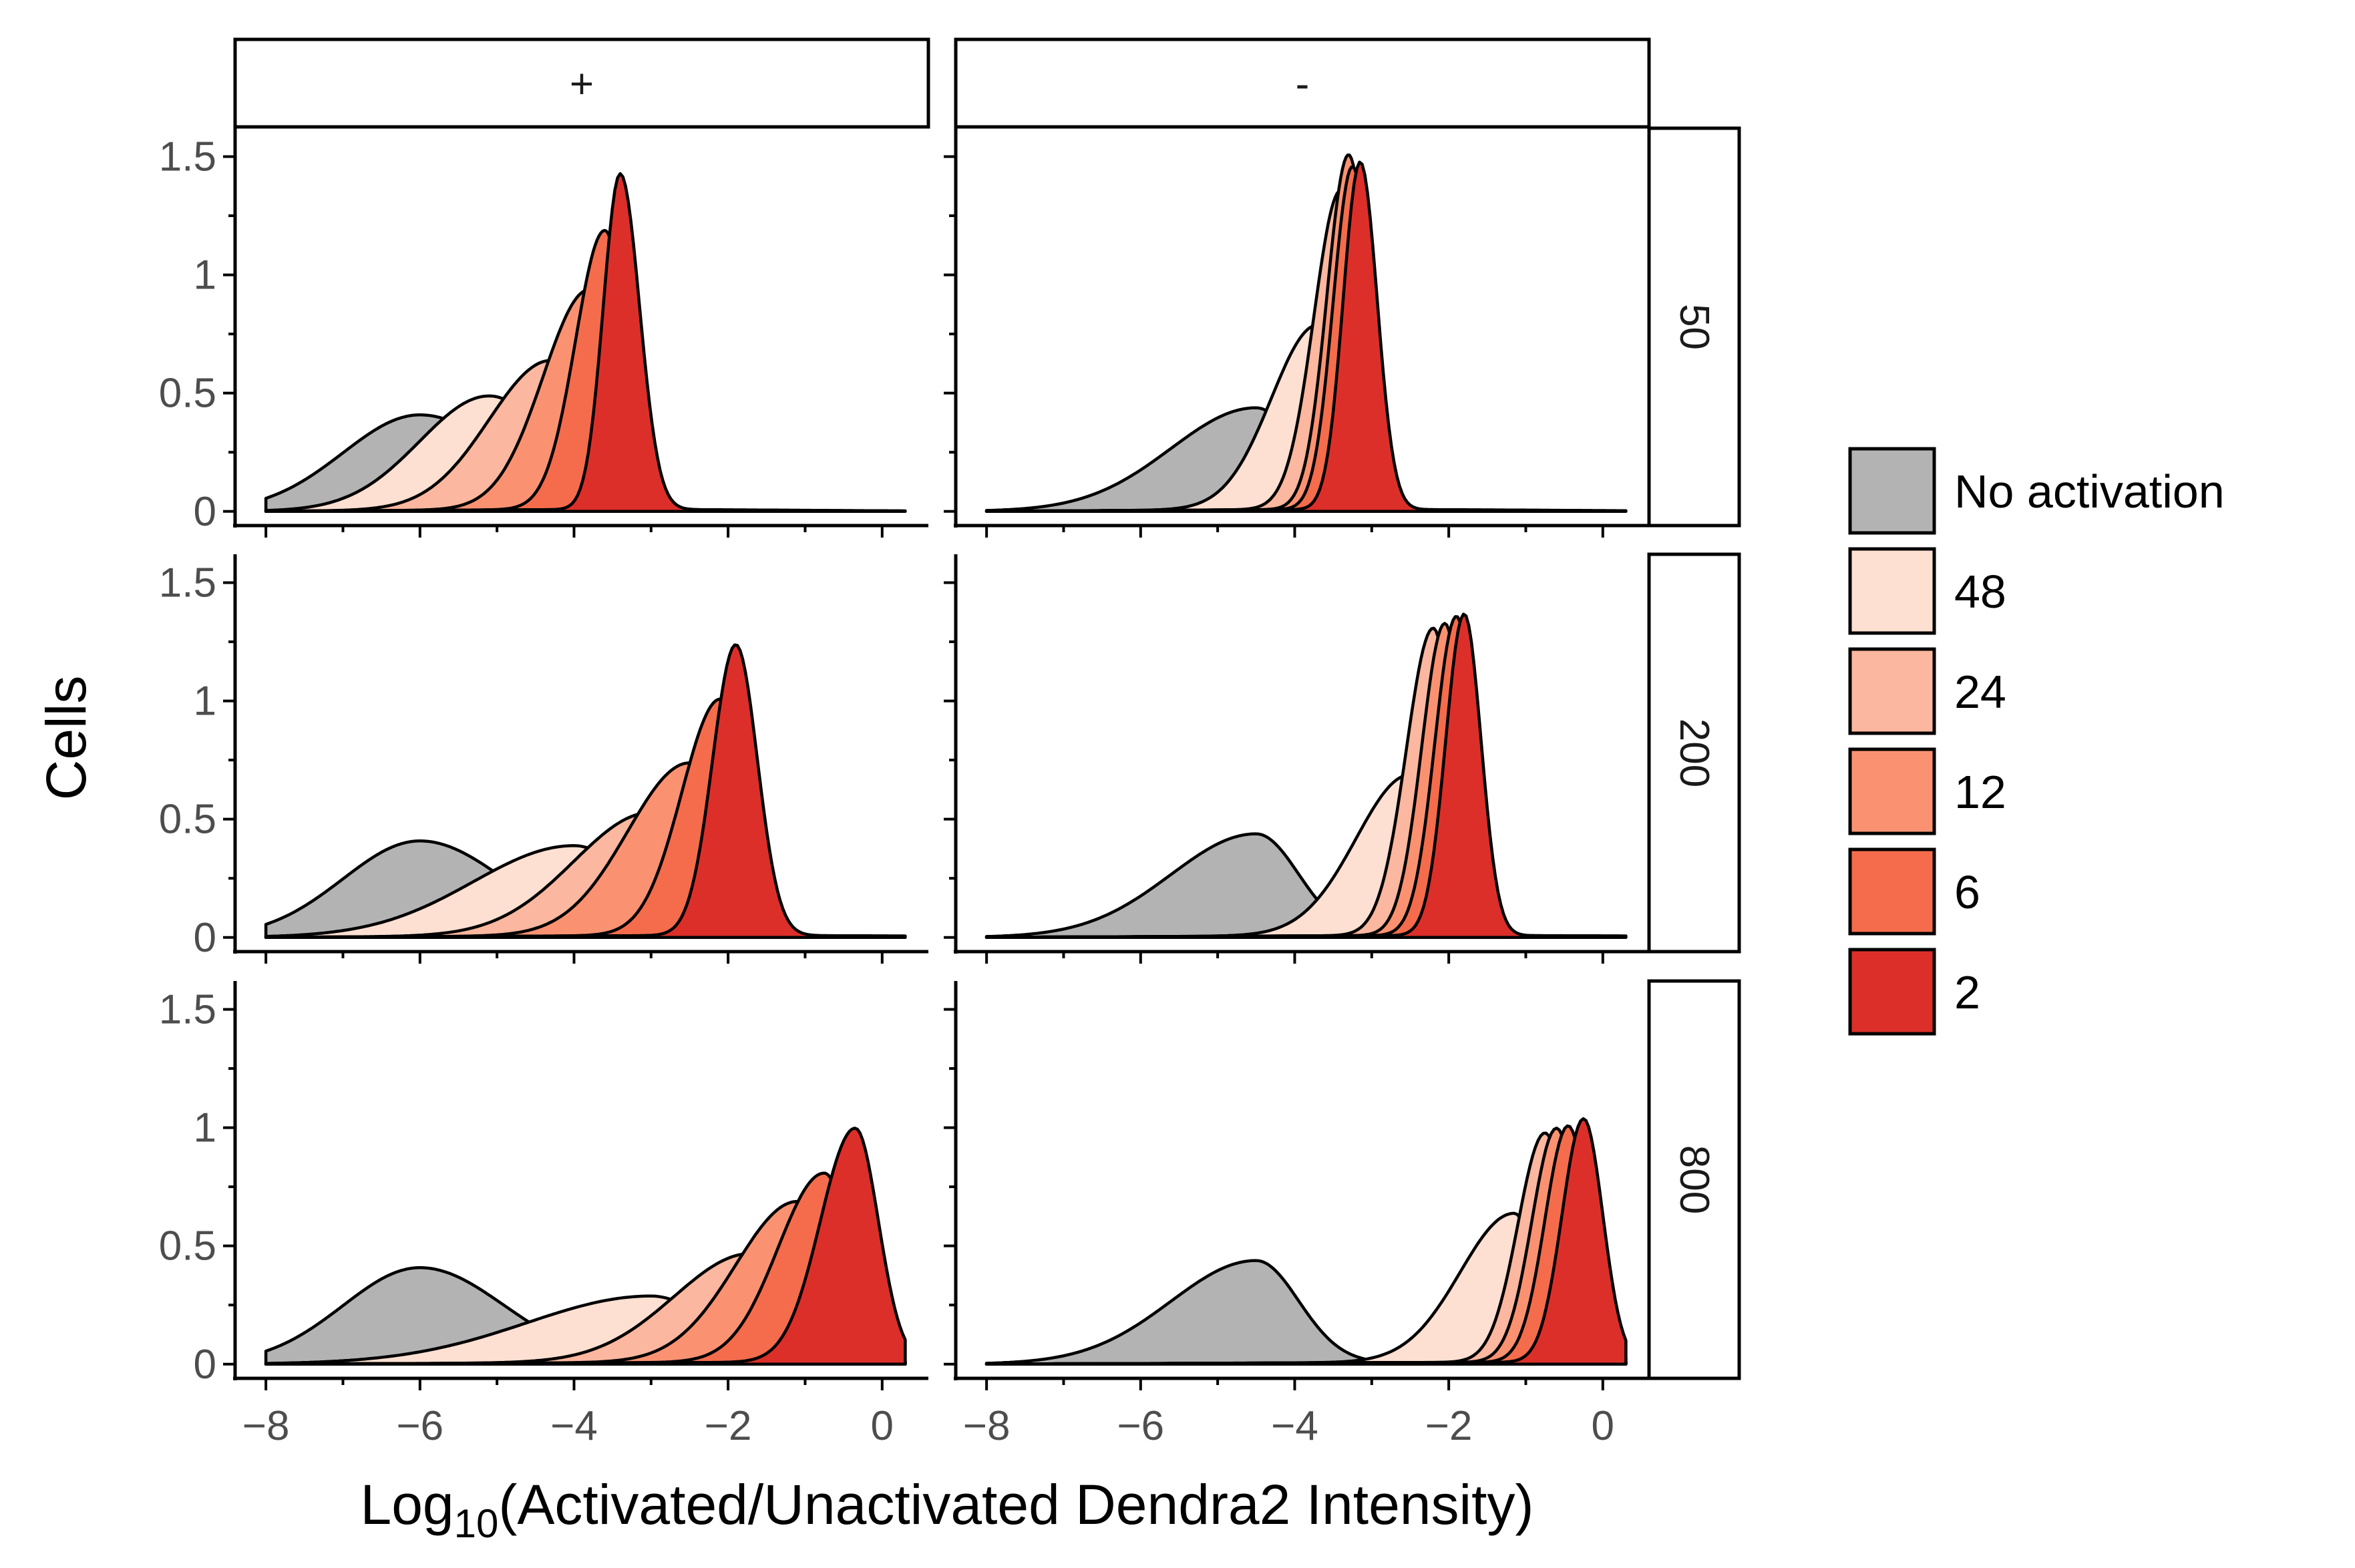 Image resolution: width=2355 pixels, height=1568 pixels. I want to click on row-strip-200: 200, so click(1694, 753).